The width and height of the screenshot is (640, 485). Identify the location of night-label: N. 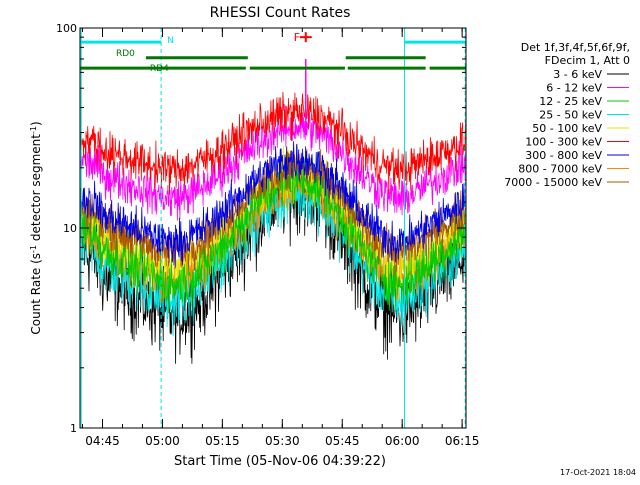
(170, 41).